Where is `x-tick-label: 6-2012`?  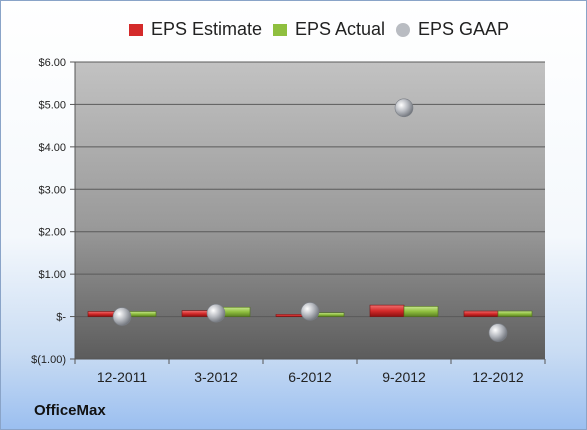
x-tick-label: 6-2012 is located at coordinates (310, 377).